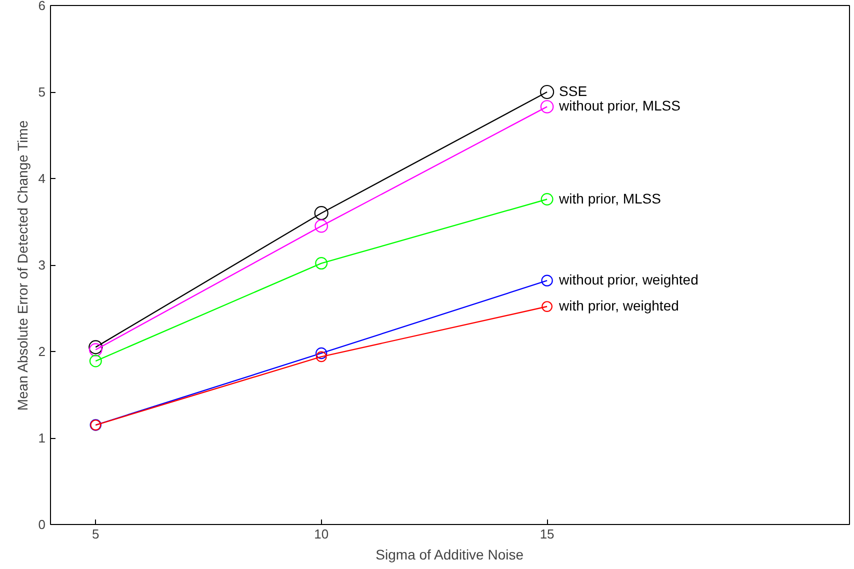  What do you see at coordinates (96, 534) in the screenshot?
I see `x-tick-label: 5` at bounding box center [96, 534].